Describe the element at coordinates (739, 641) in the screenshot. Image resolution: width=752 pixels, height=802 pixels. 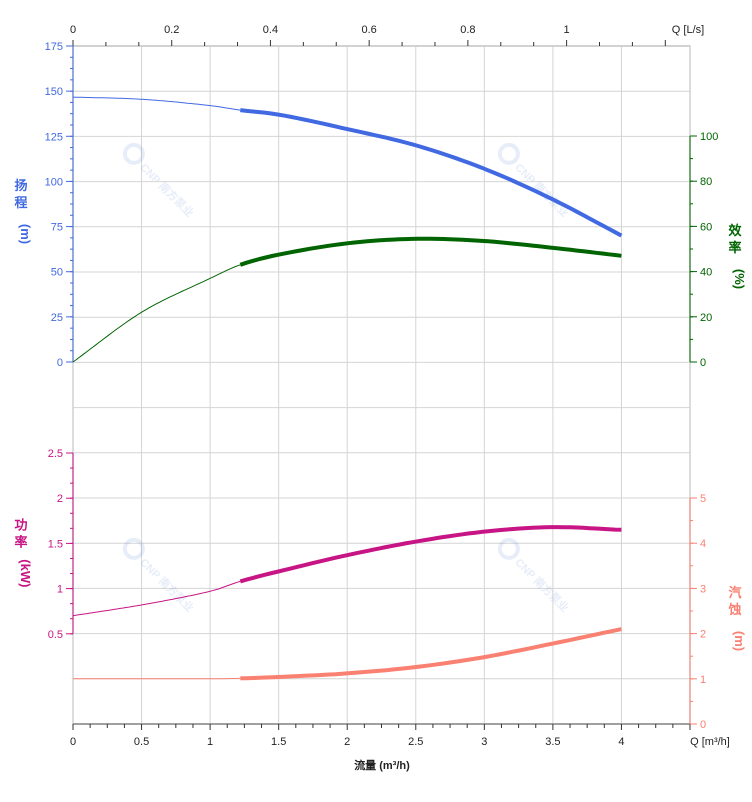
I see `npsh-axis-unit: (m)` at that location.